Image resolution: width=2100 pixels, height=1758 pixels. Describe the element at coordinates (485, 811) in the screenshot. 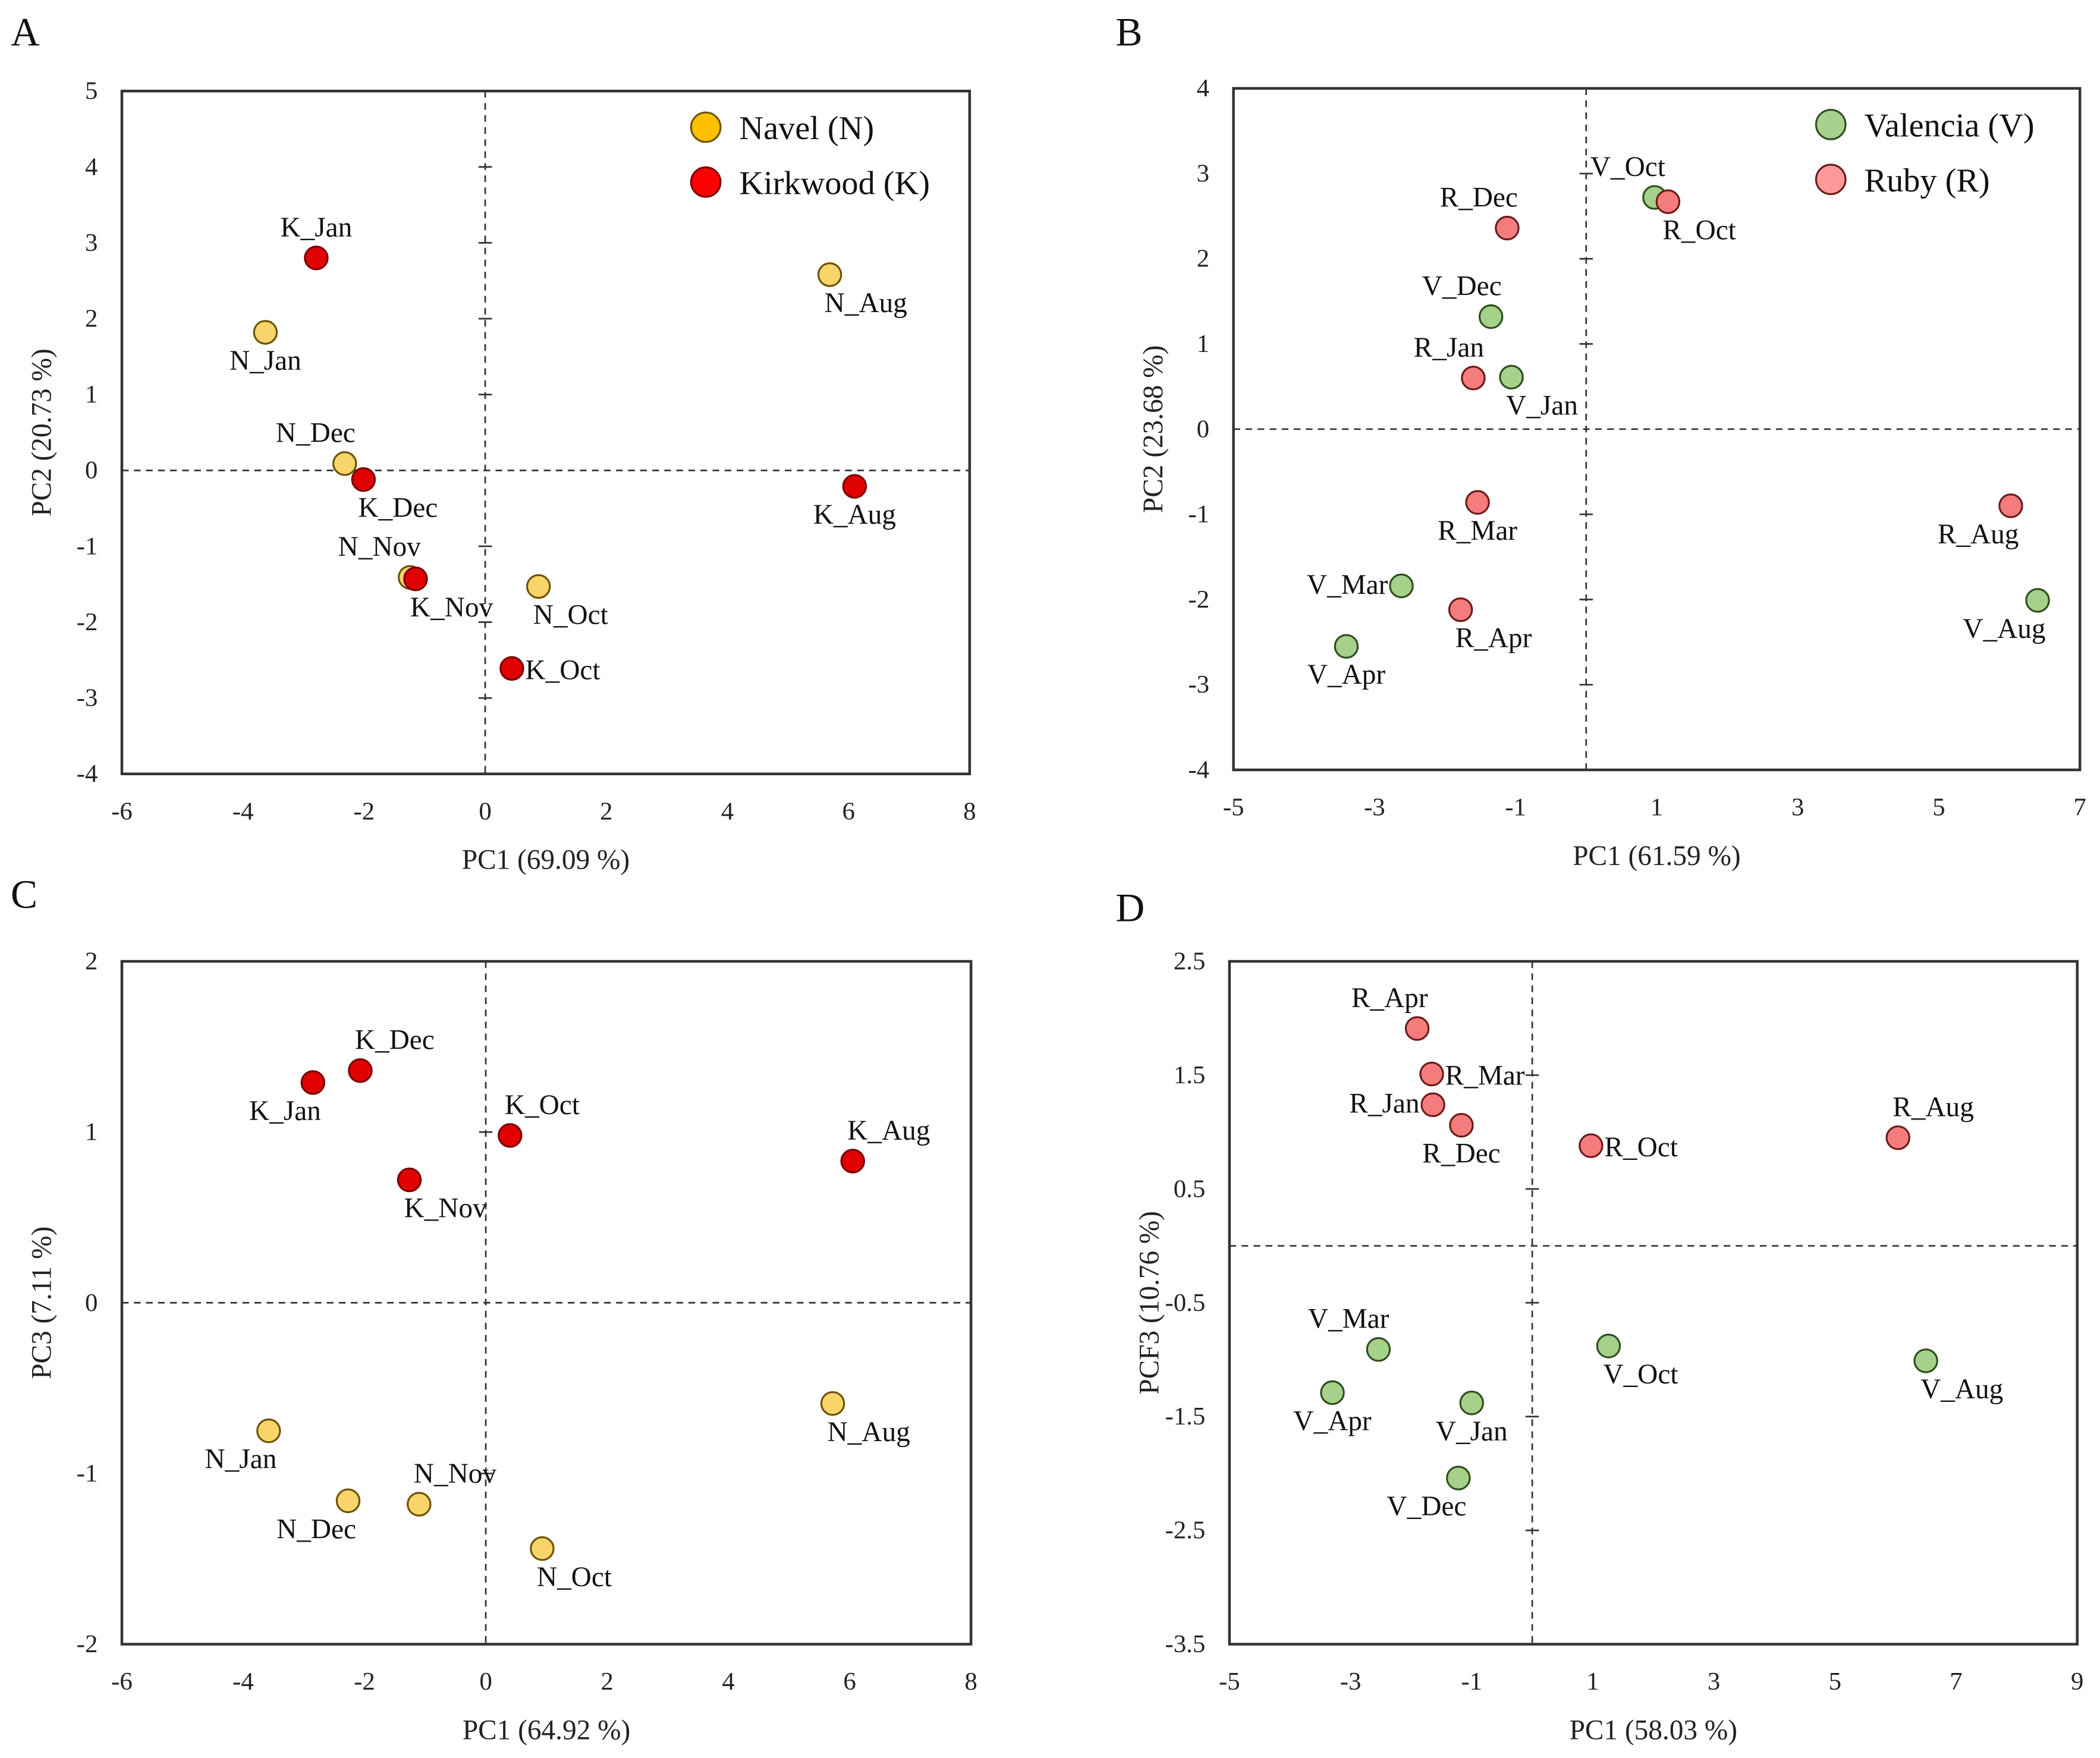

I see `x-tick-label: 0` at that location.